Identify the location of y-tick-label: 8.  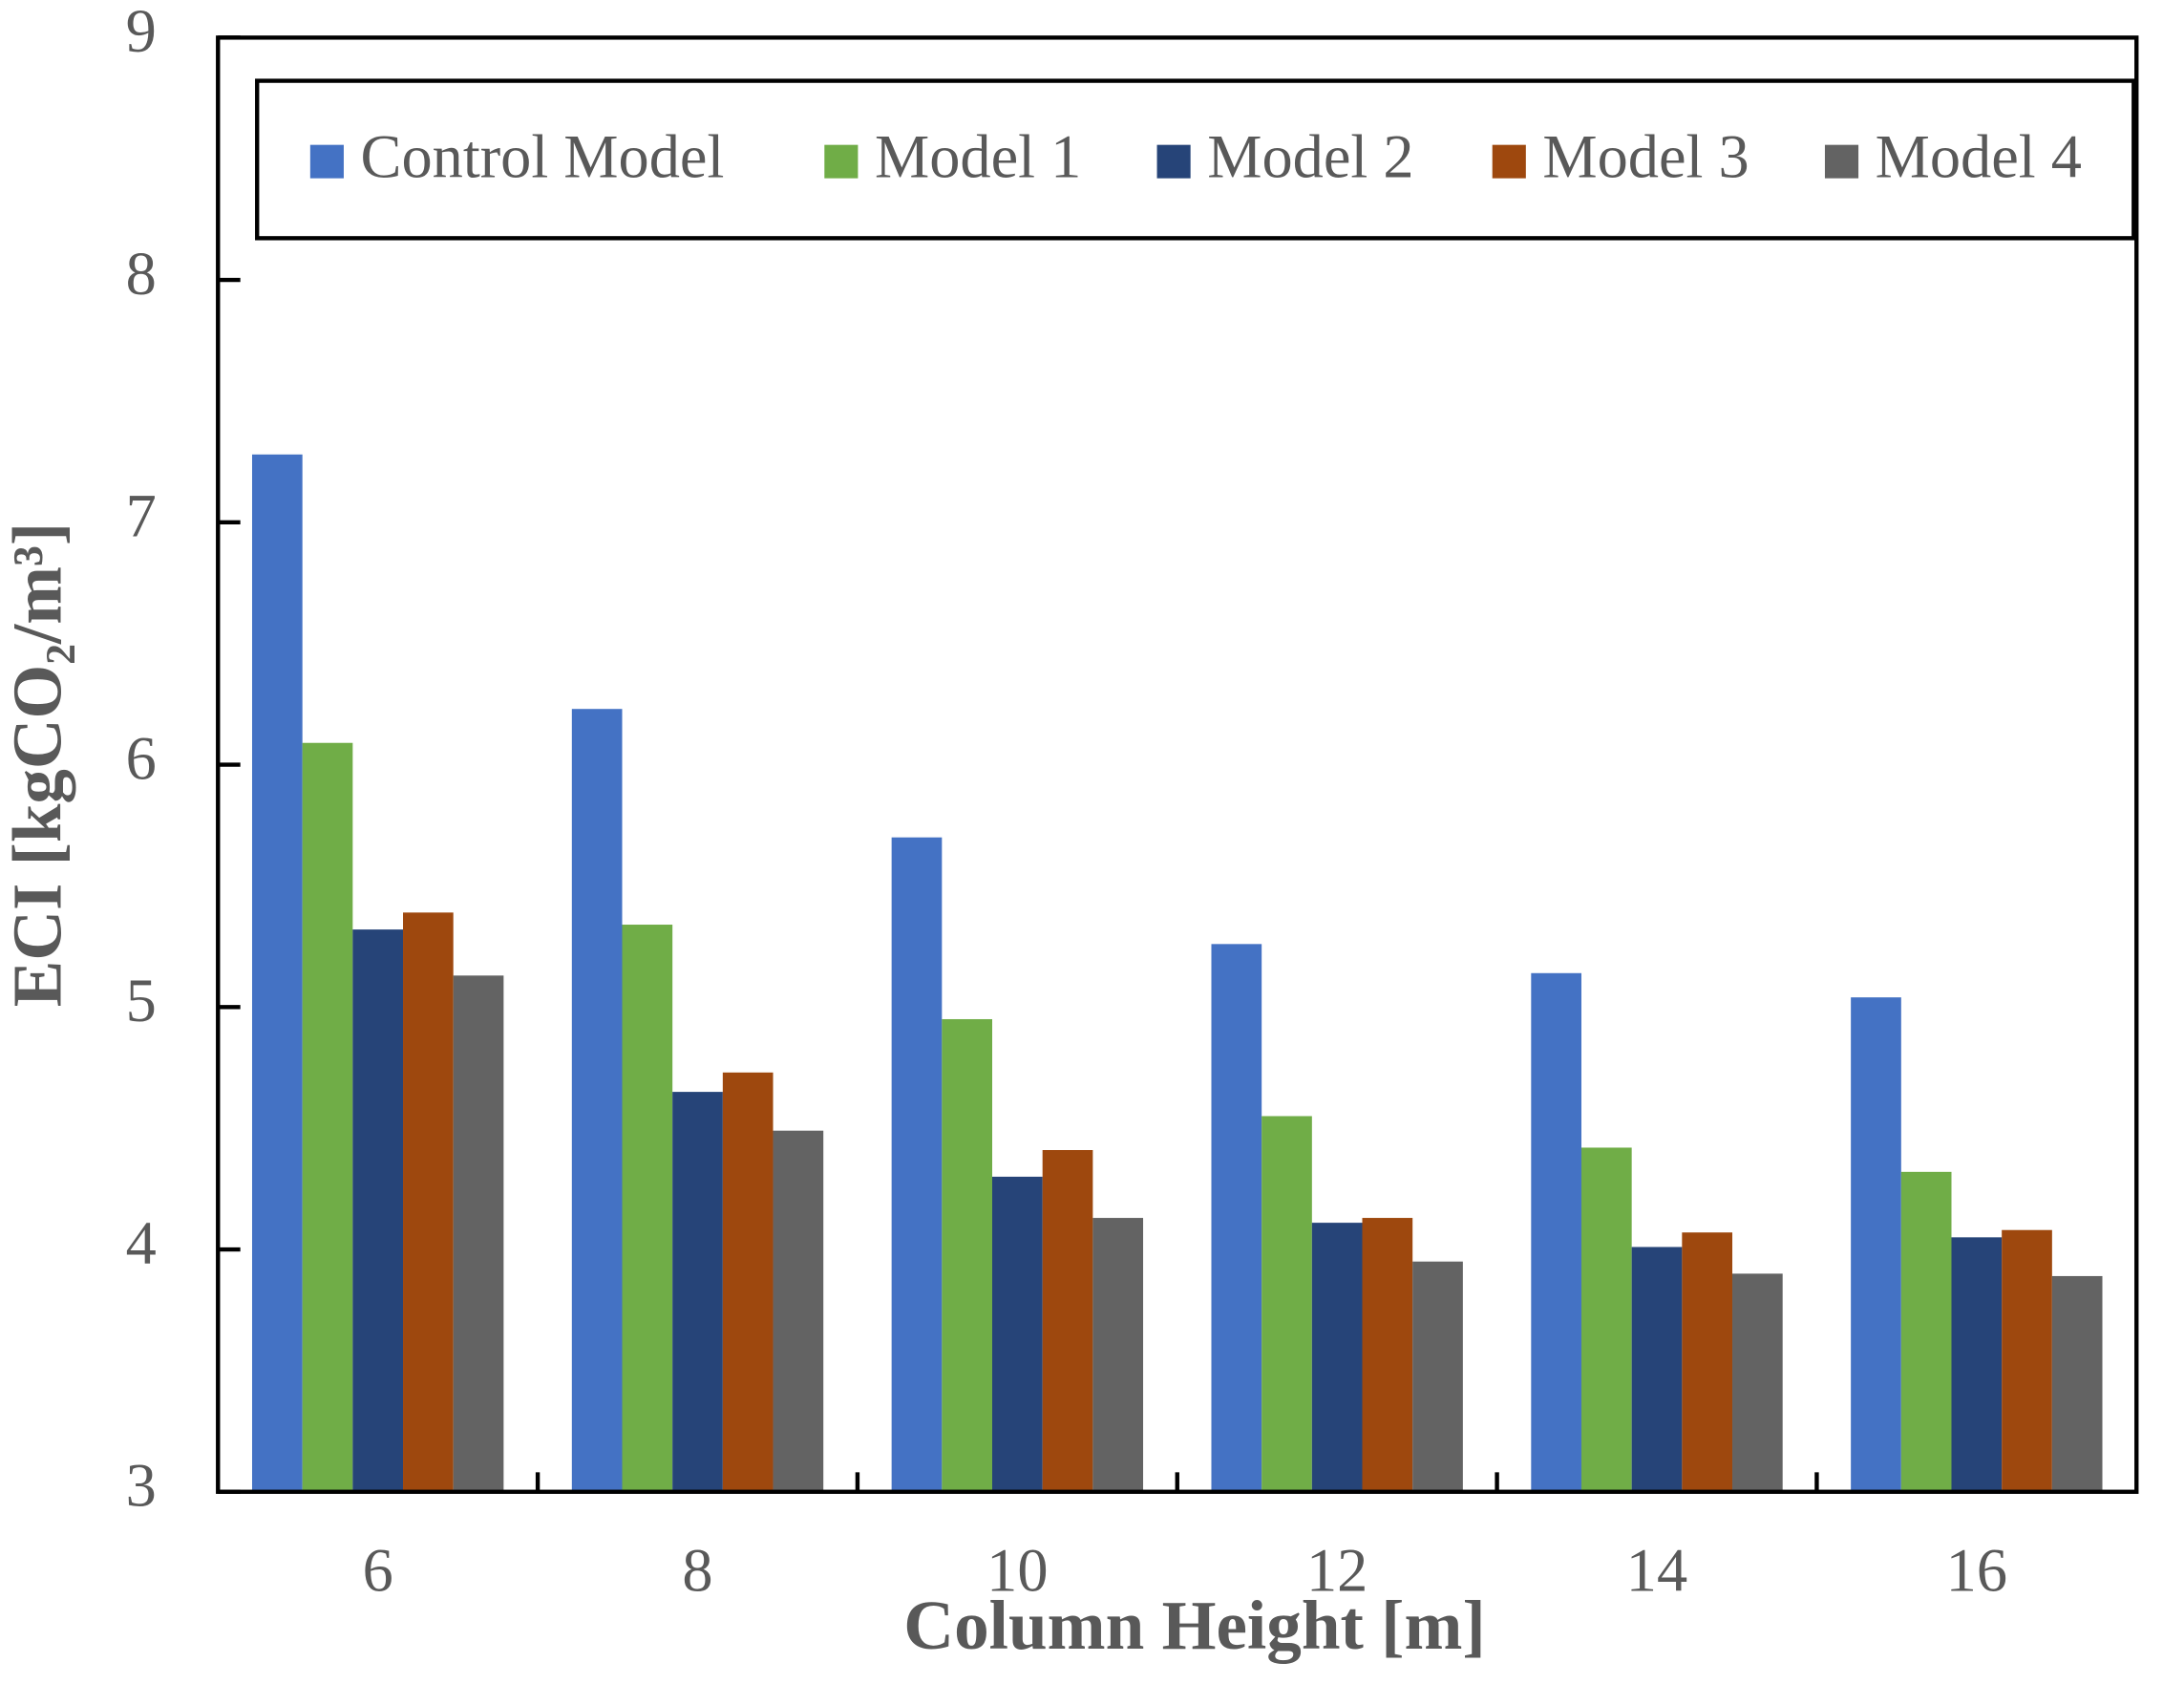
(141, 274).